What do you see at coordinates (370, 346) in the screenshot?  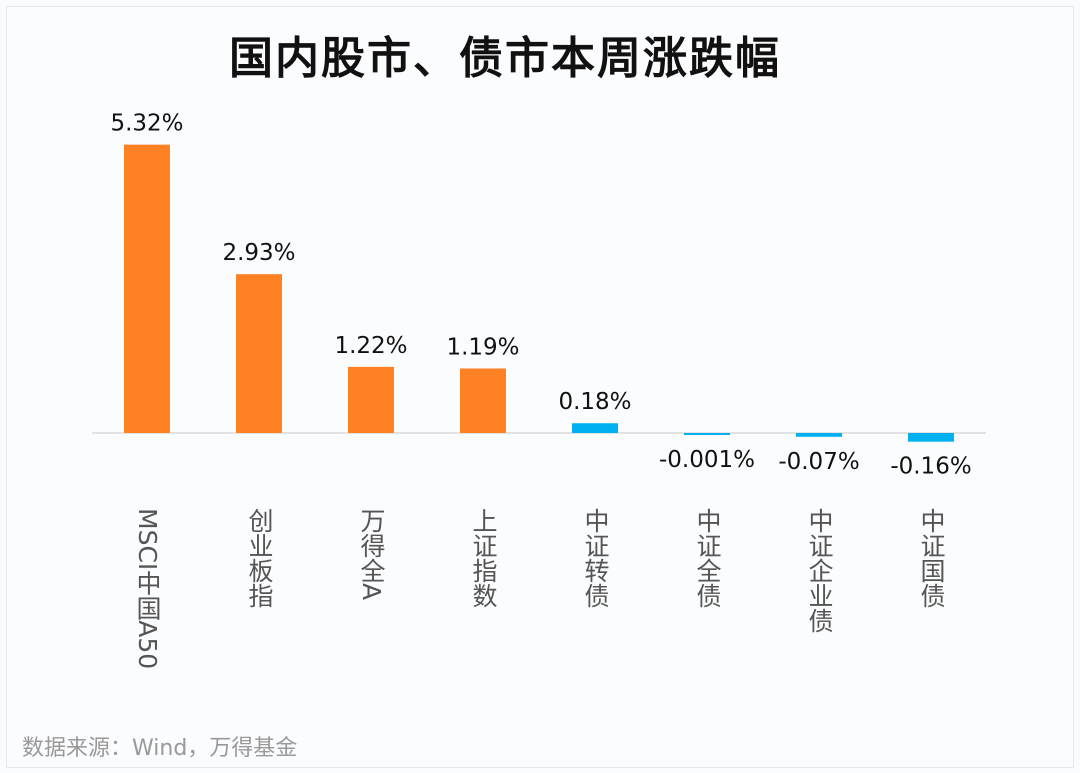 I see `data-label: 1.22%` at bounding box center [370, 346].